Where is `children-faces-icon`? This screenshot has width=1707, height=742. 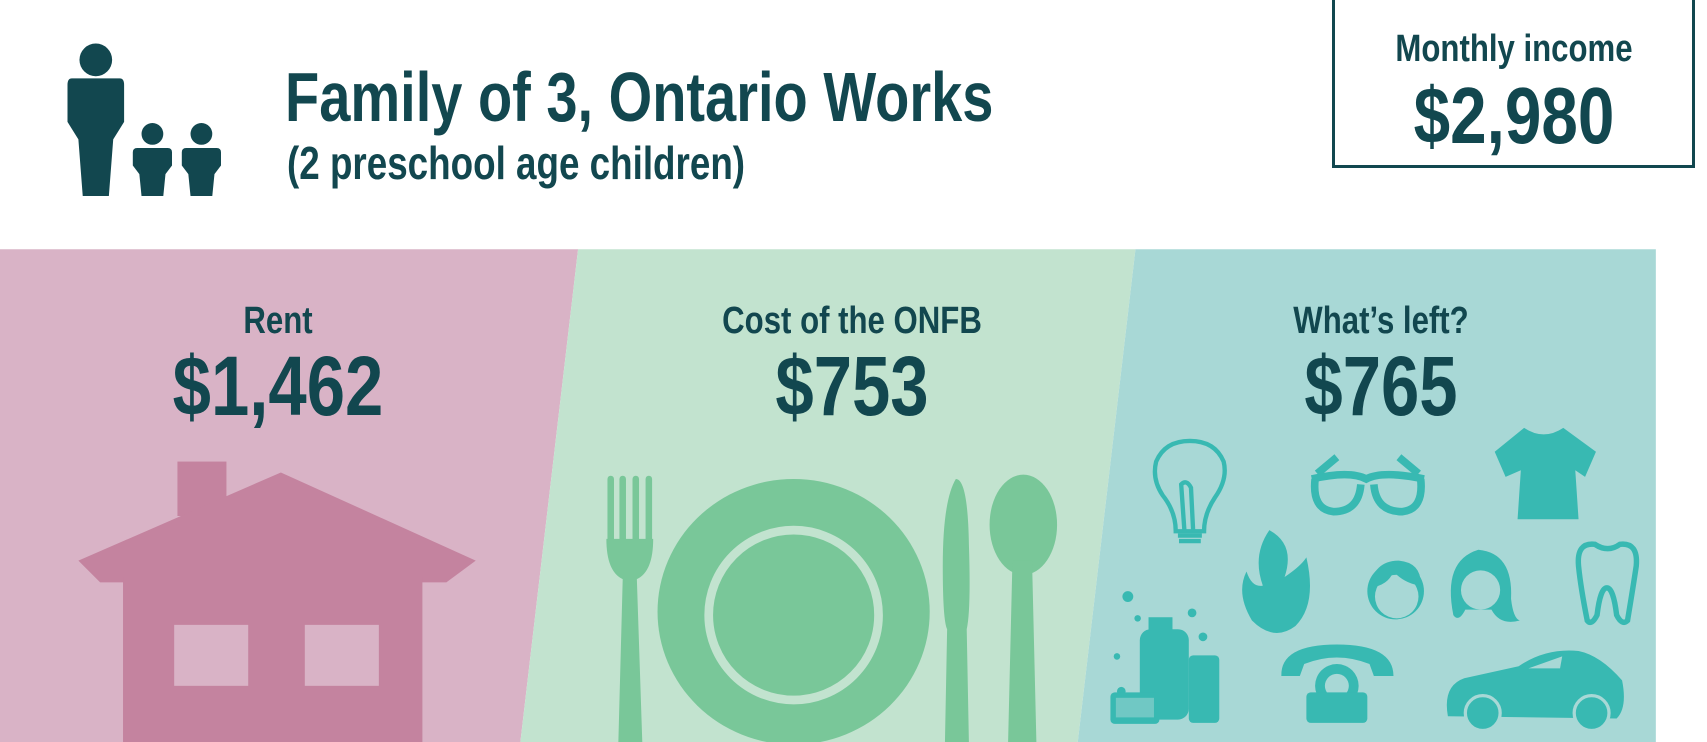 children-faces-icon is located at coordinates (1443, 585).